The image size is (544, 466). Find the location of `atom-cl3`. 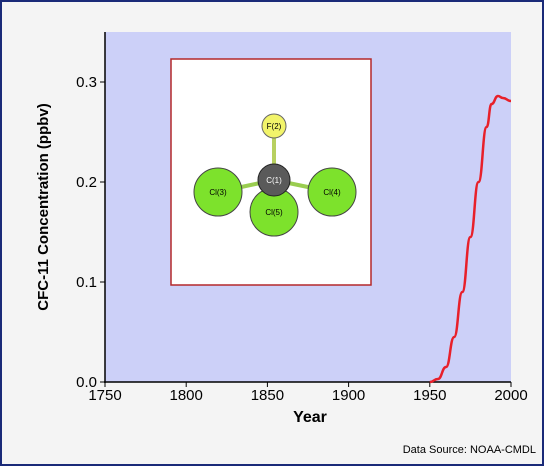

atom-cl3 is located at coordinates (218, 192).